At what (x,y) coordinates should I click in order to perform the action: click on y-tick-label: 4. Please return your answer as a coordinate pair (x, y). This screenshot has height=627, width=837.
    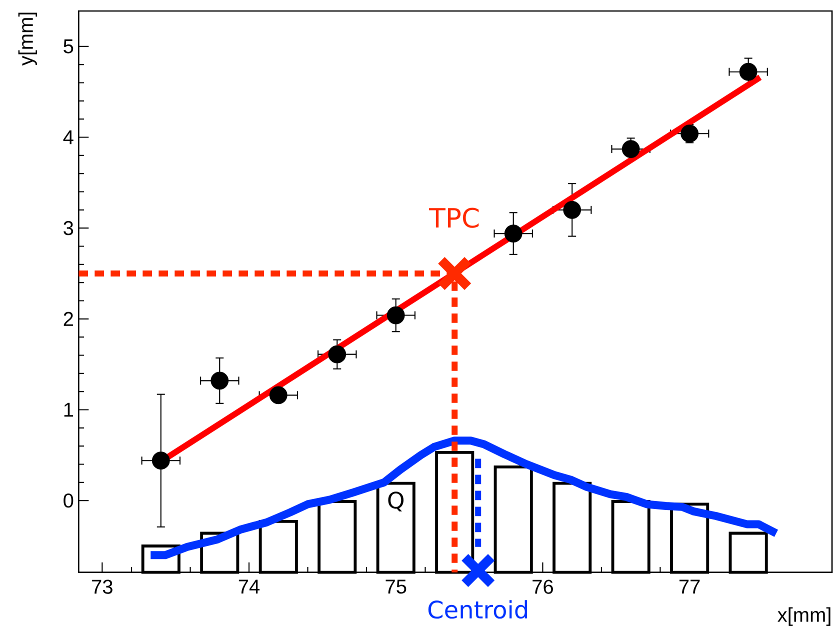
    Looking at the image, I should click on (68, 137).